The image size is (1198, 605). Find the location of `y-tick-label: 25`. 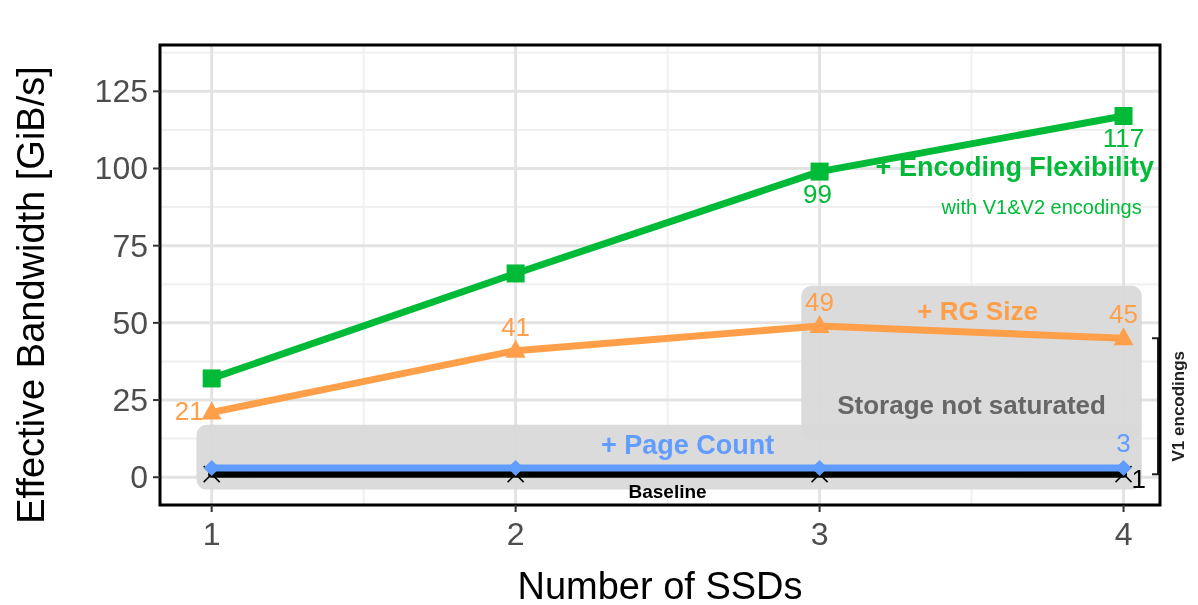

y-tick-label: 25 is located at coordinates (130, 400).